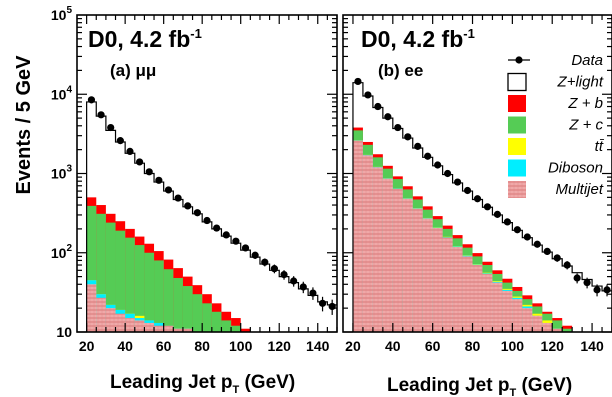 This screenshot has height=397, width=612. Describe the element at coordinates (87, 346) in the screenshot. I see `x-tick-label: 20` at that location.